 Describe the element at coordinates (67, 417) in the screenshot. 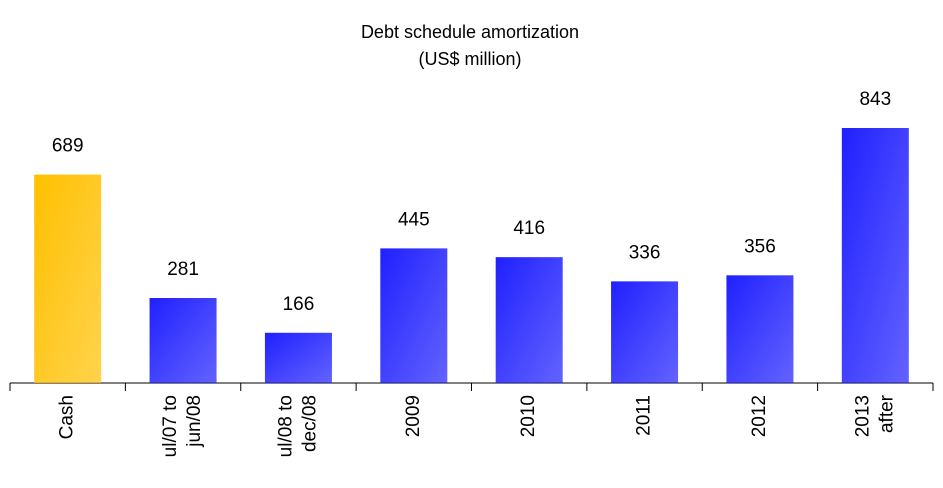

I see `x-tick-label: Cash` at that location.